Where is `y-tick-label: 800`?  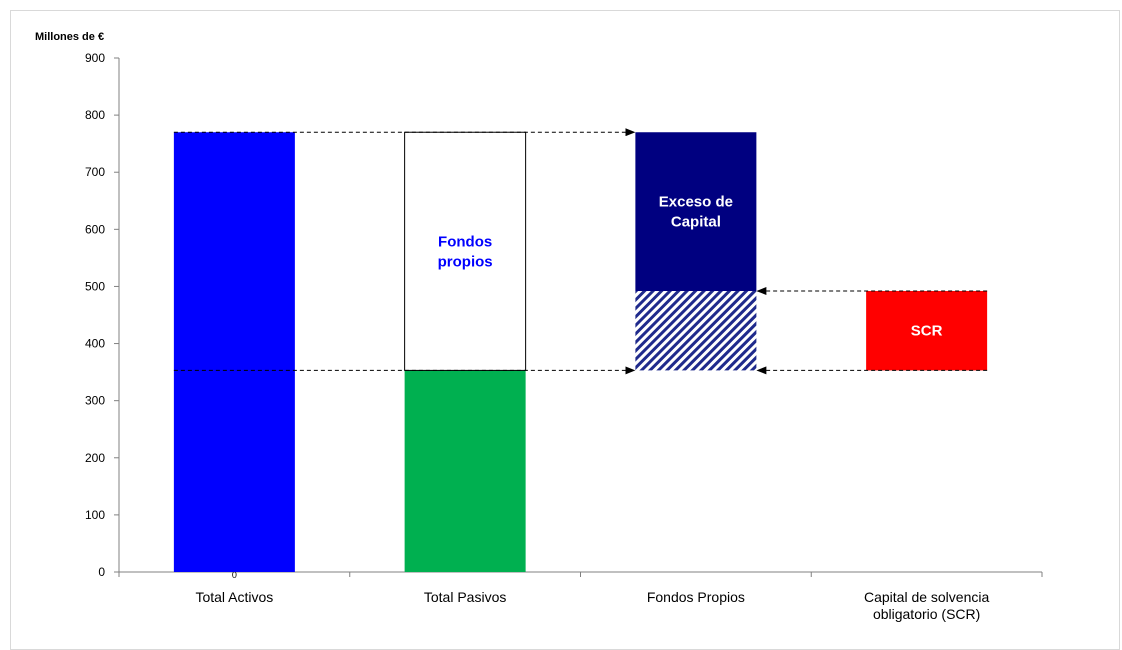 y-tick-label: 800 is located at coordinates (95, 115).